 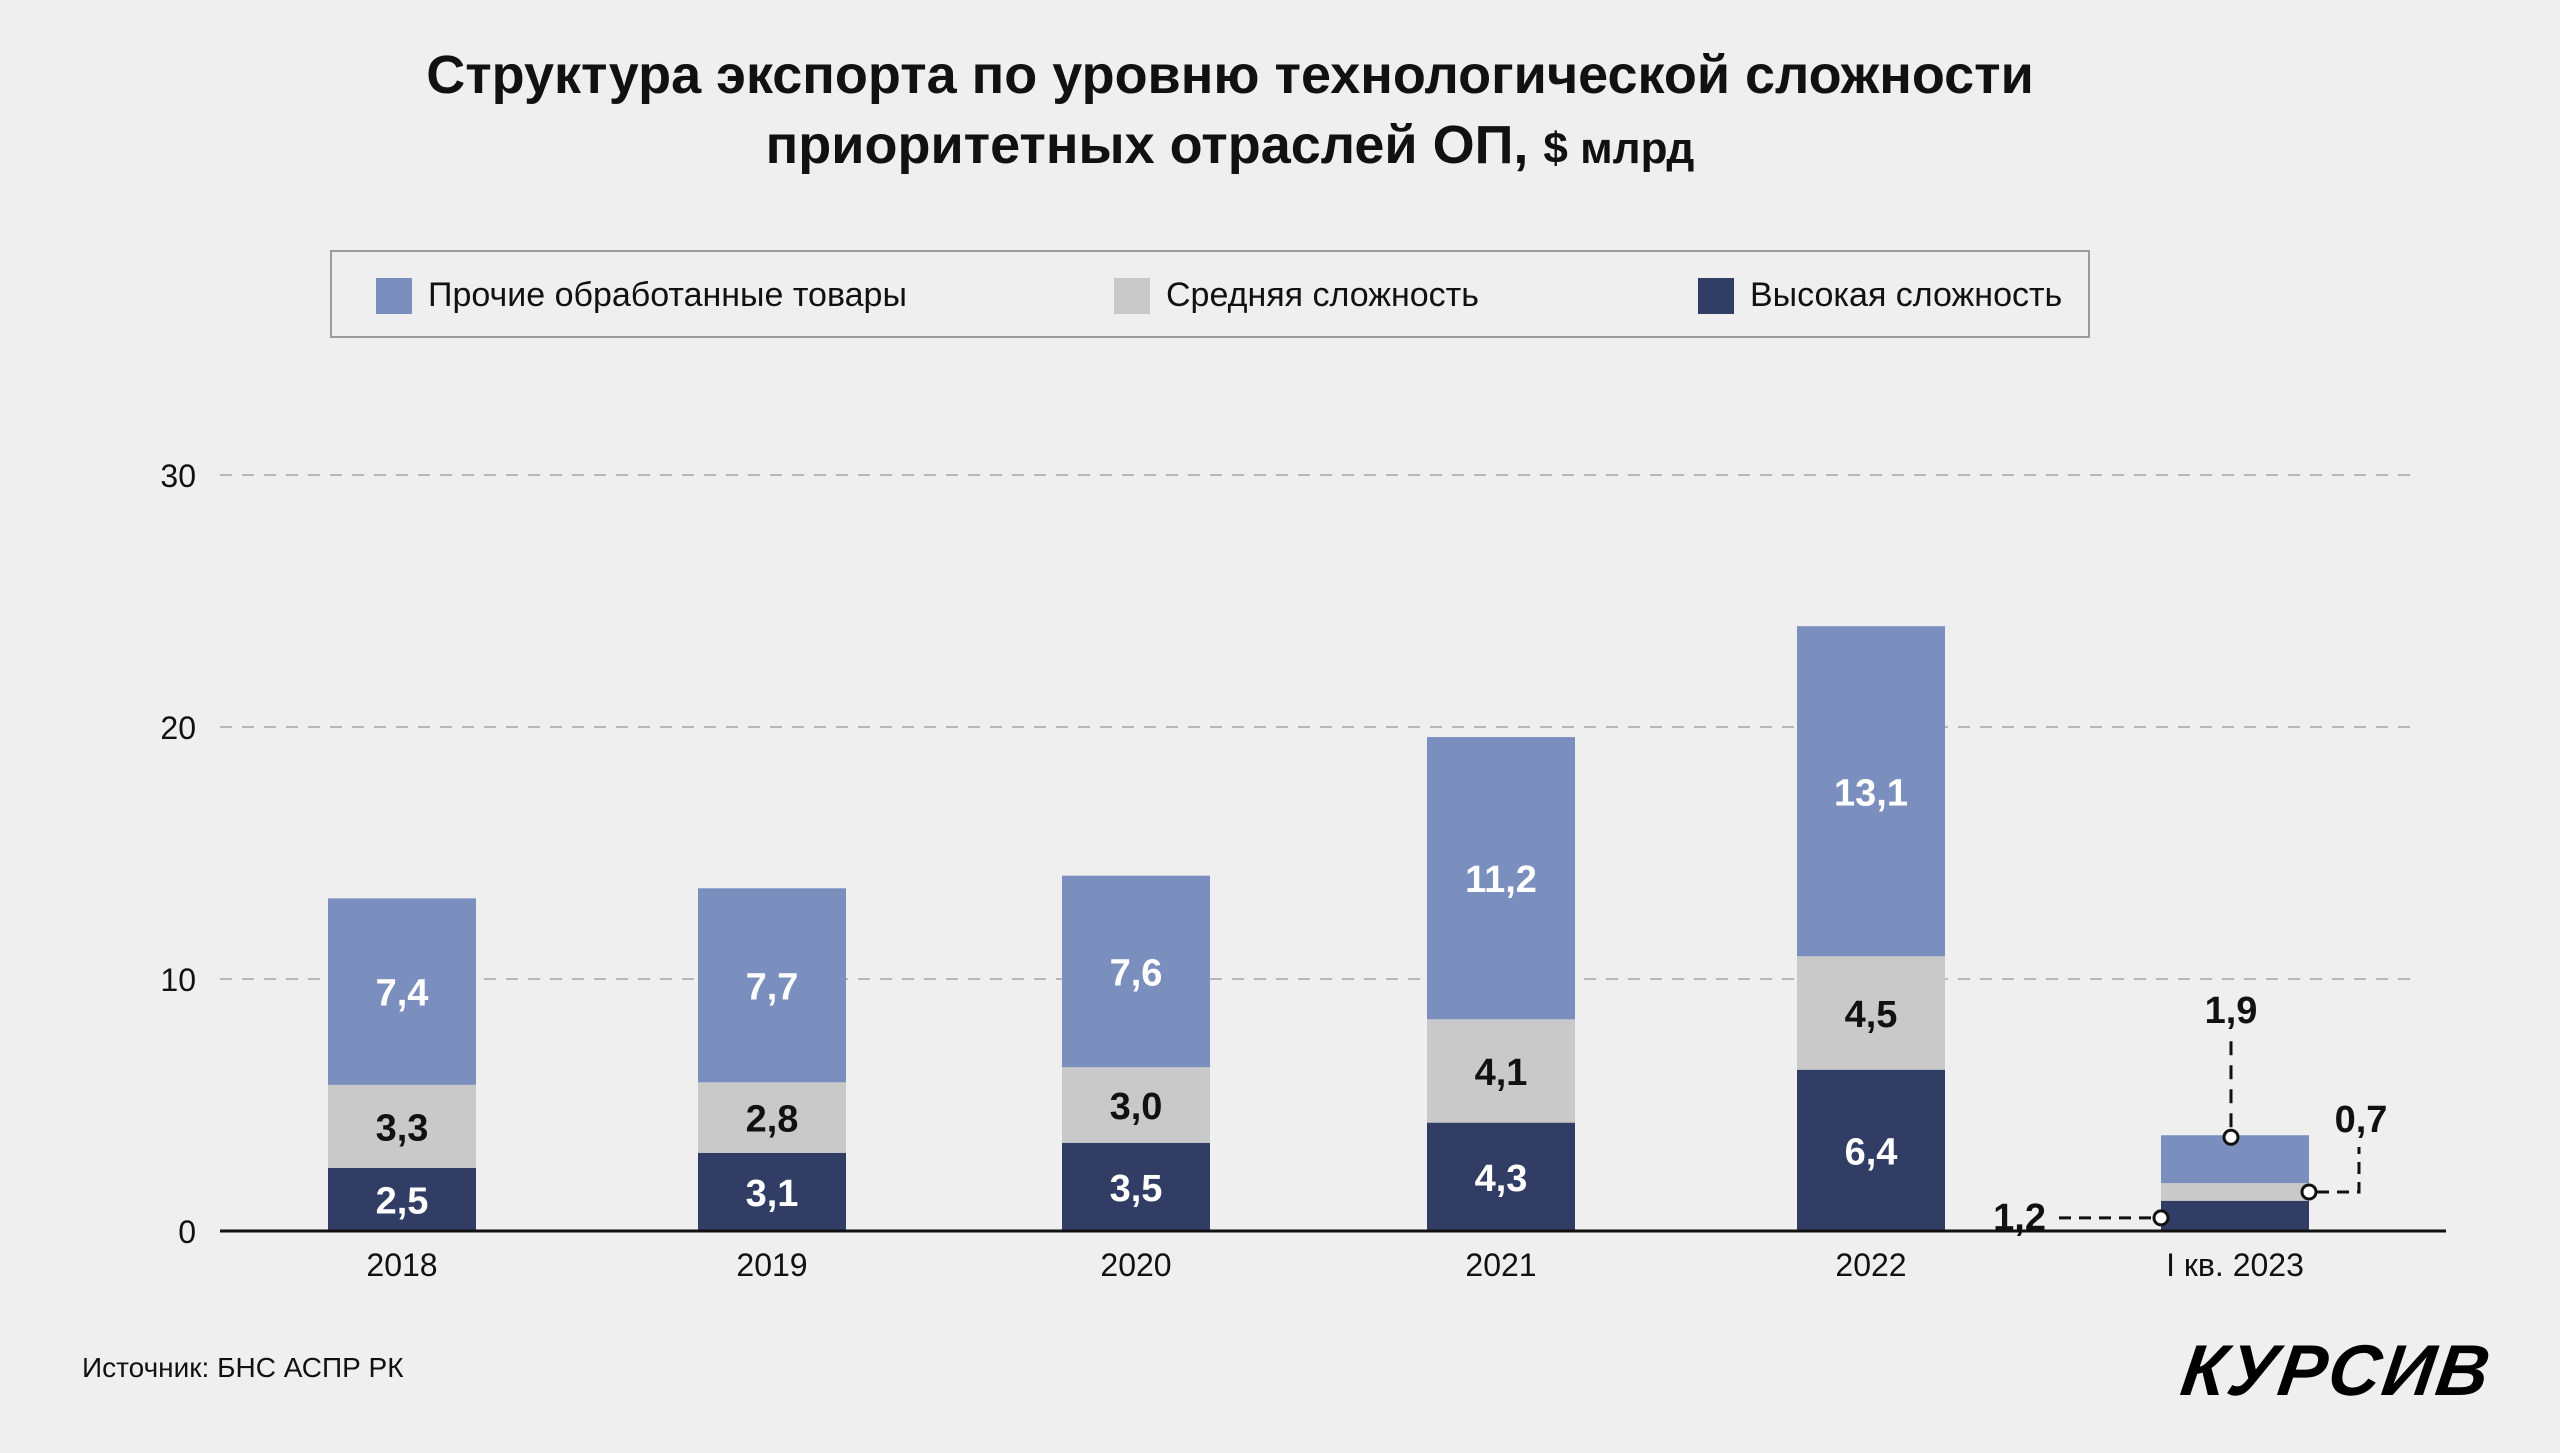 I want to click on data-label: 4,1, so click(x=1501, y=1073).